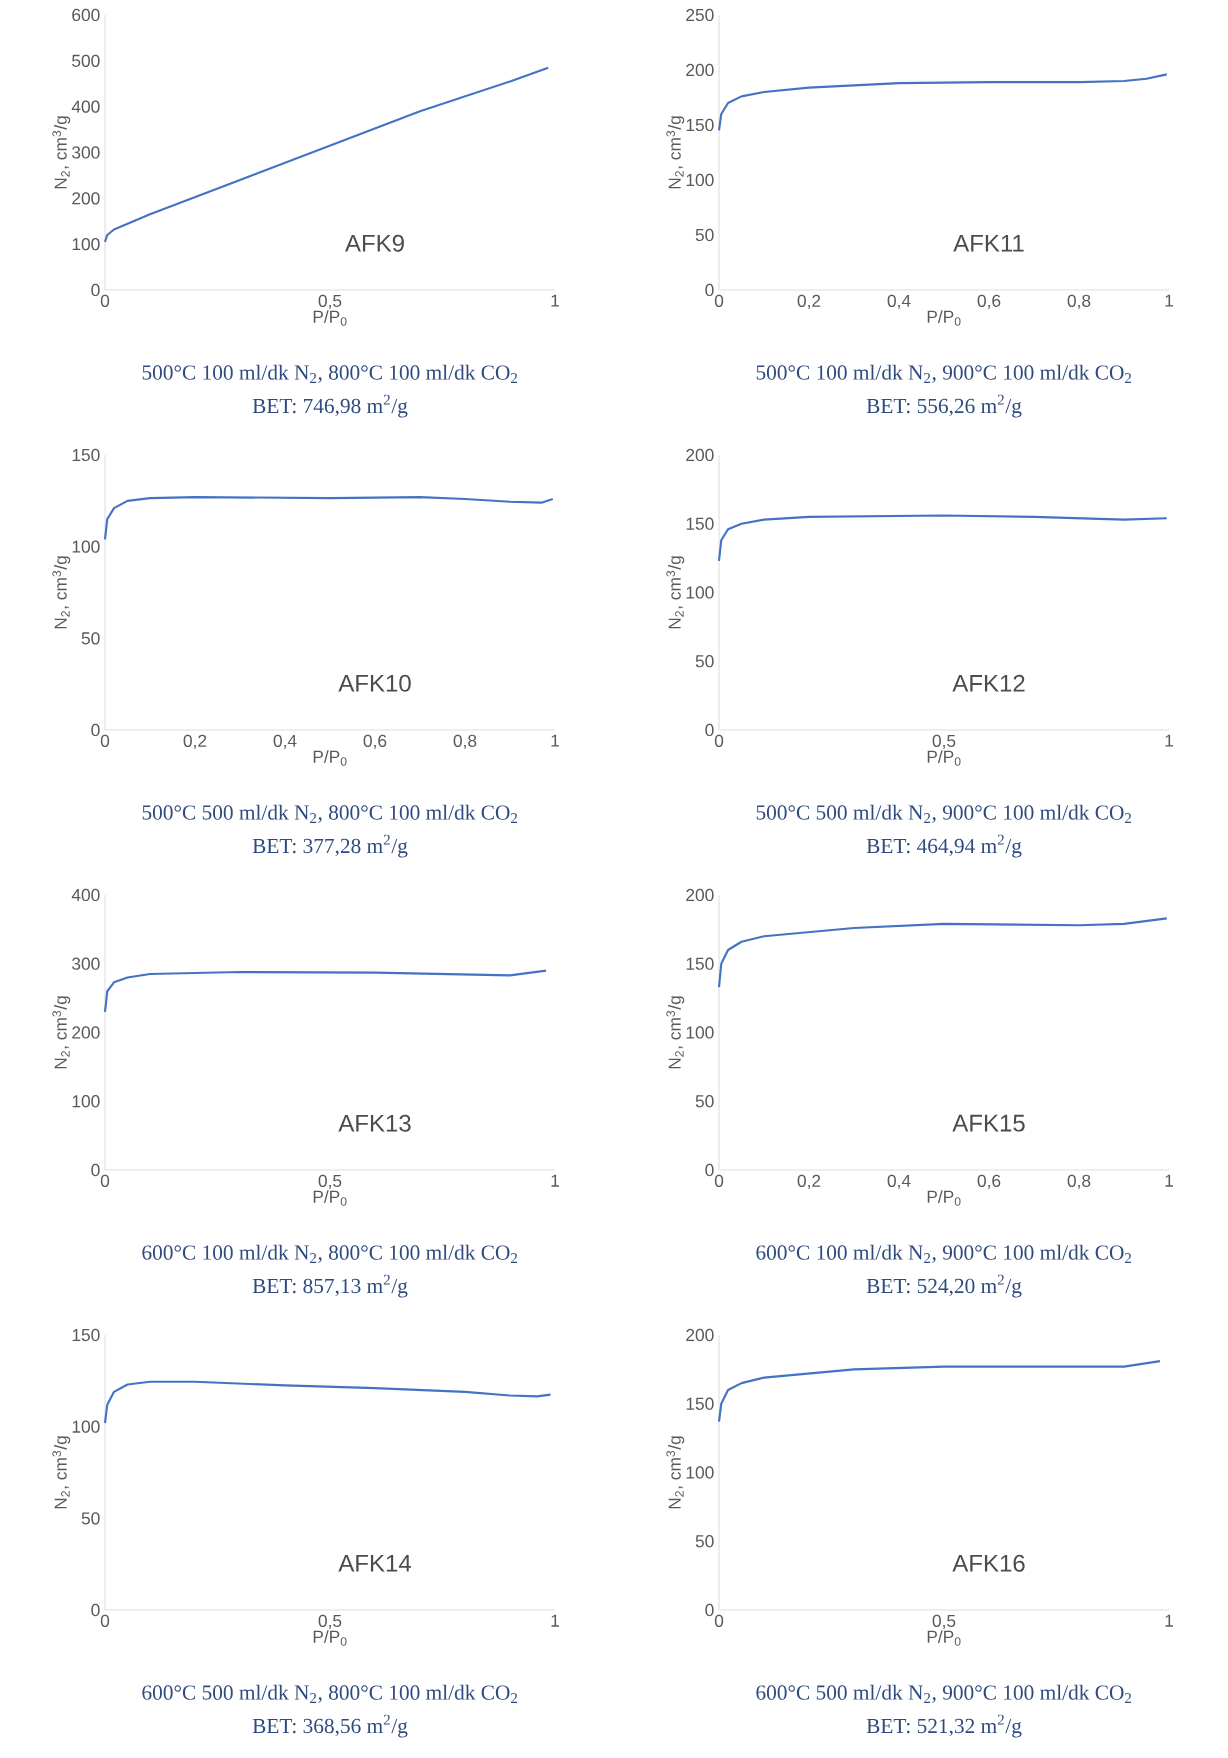 Image resolution: width=1228 pixels, height=1758 pixels. I want to click on text: AFK16, so click(988, 1563).